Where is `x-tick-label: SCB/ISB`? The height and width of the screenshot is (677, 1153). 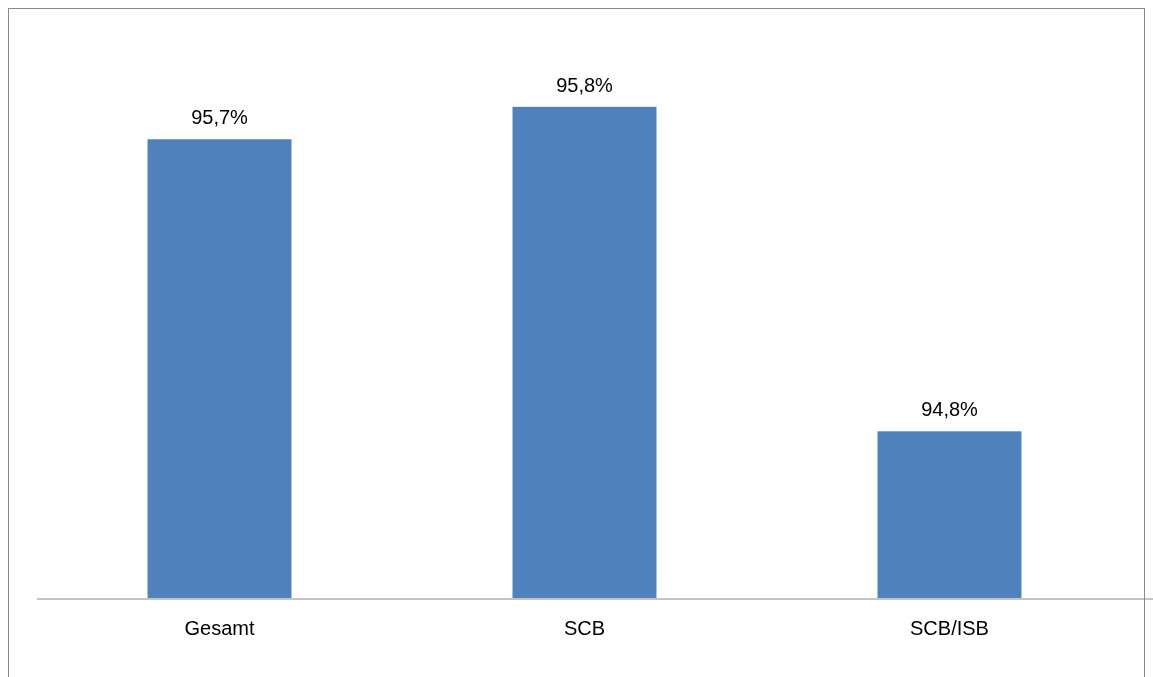
x-tick-label: SCB/ISB is located at coordinates (949, 628).